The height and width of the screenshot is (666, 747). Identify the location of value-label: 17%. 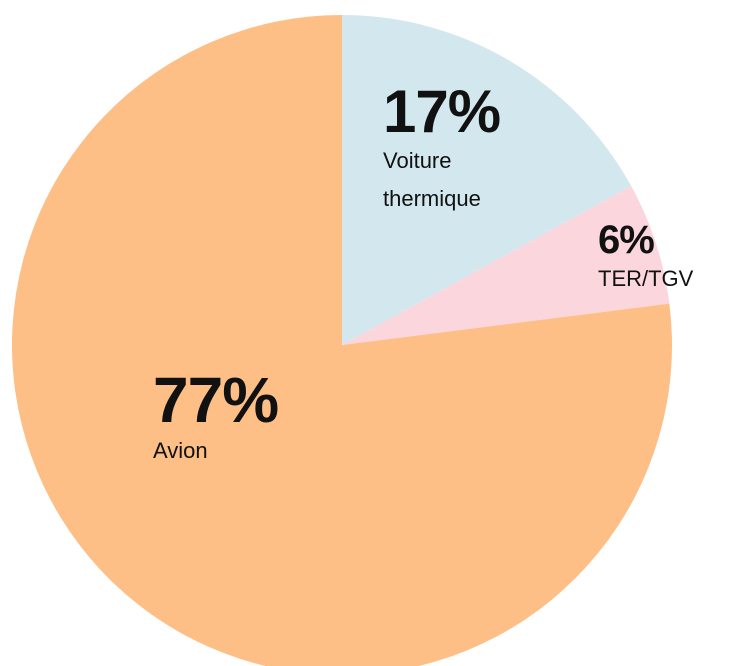
(442, 111).